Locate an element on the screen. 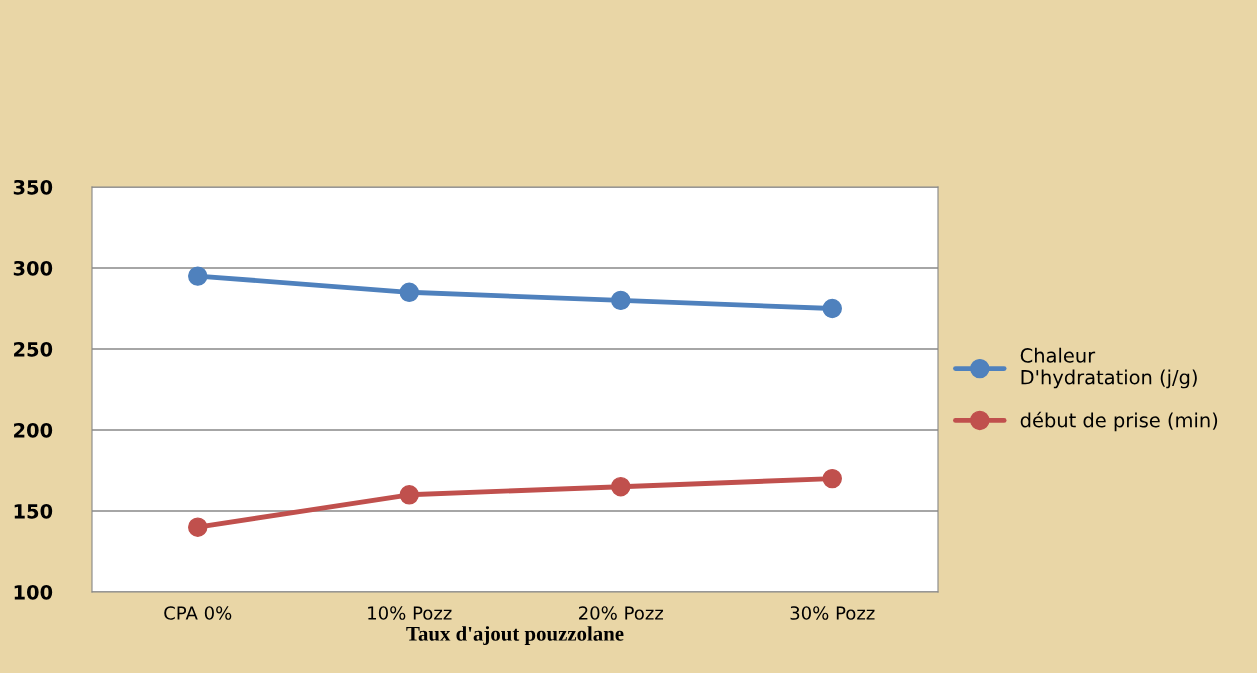  y-tick-label: 350 is located at coordinates (33, 187).